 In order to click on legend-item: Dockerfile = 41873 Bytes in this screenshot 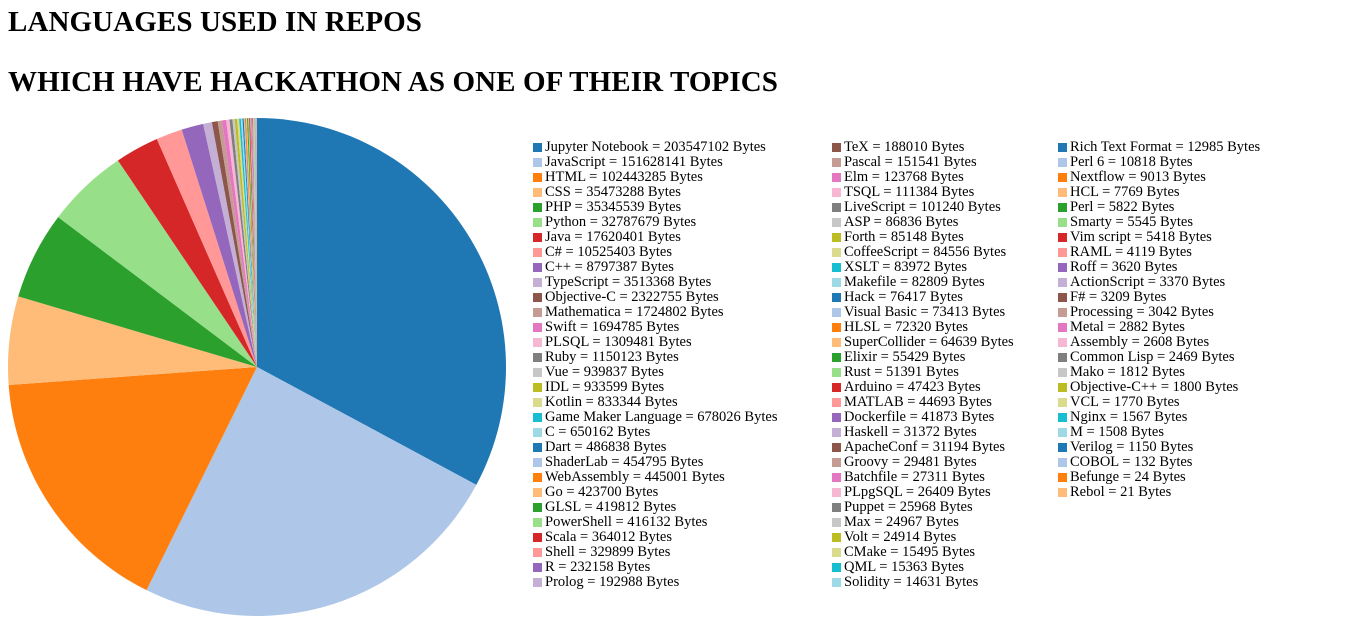, I will do `click(923, 417)`.